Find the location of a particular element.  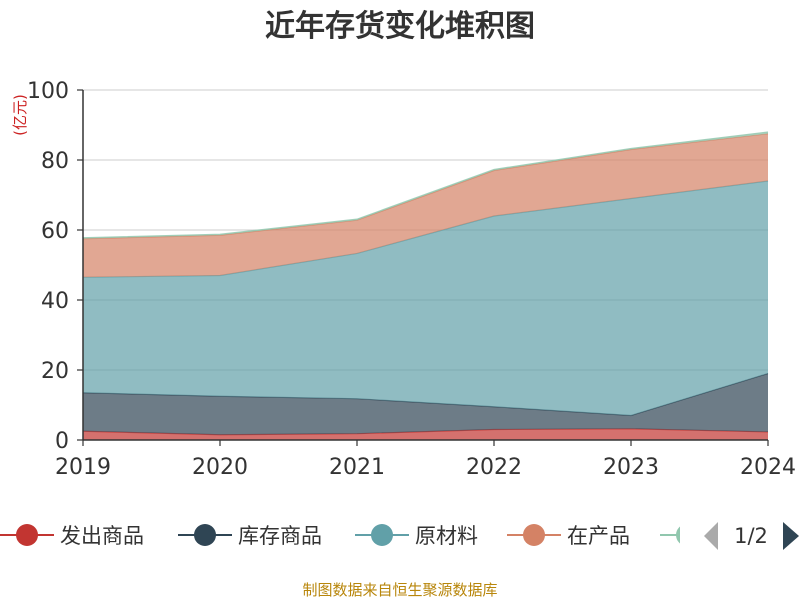

y-axis-unit: (亿元) is located at coordinates (20, 115).